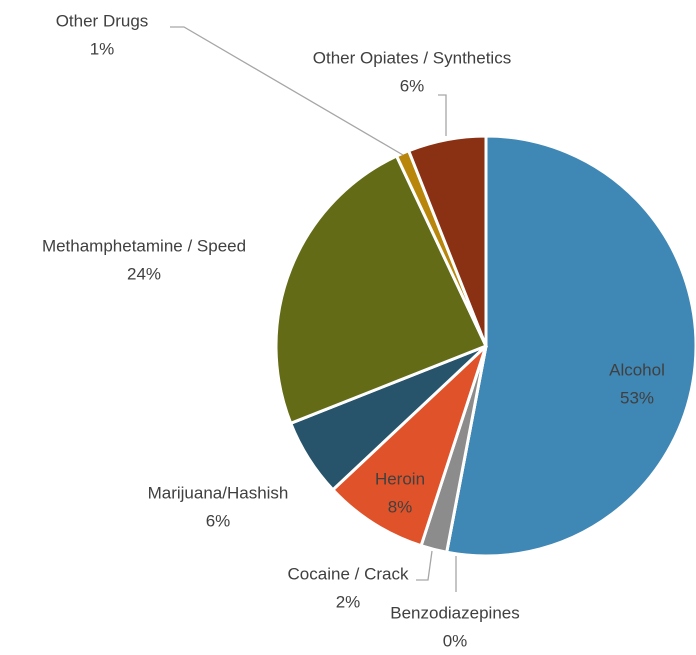  What do you see at coordinates (455, 640) in the screenshot?
I see `slice-value-label: 0%` at bounding box center [455, 640].